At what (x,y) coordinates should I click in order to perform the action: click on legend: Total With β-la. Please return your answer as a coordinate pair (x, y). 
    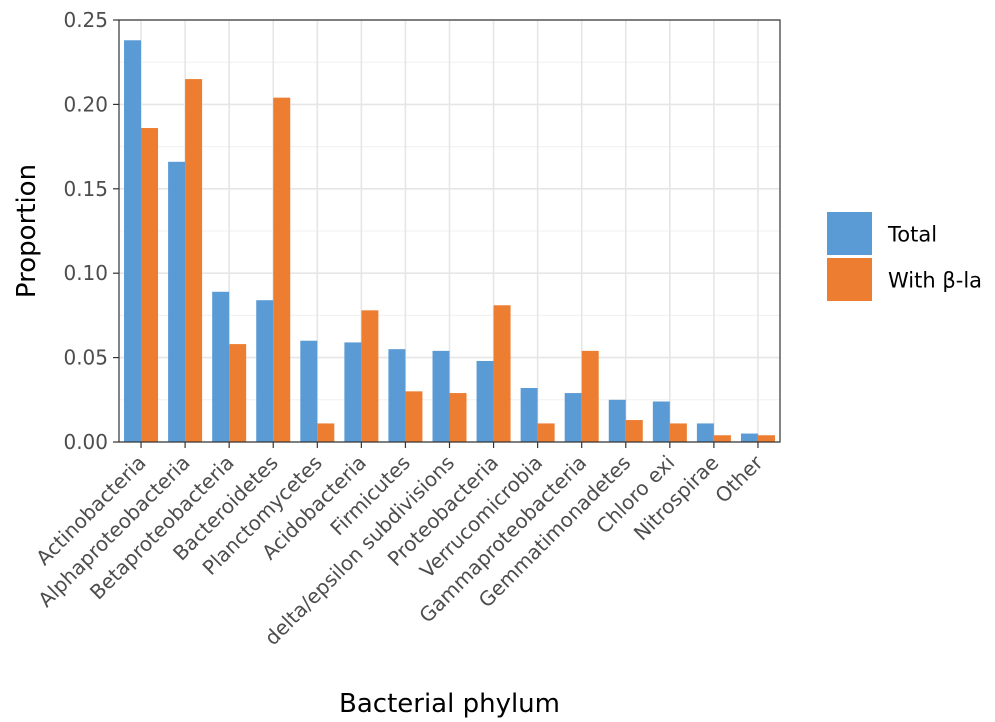
    Looking at the image, I should click on (904, 256).